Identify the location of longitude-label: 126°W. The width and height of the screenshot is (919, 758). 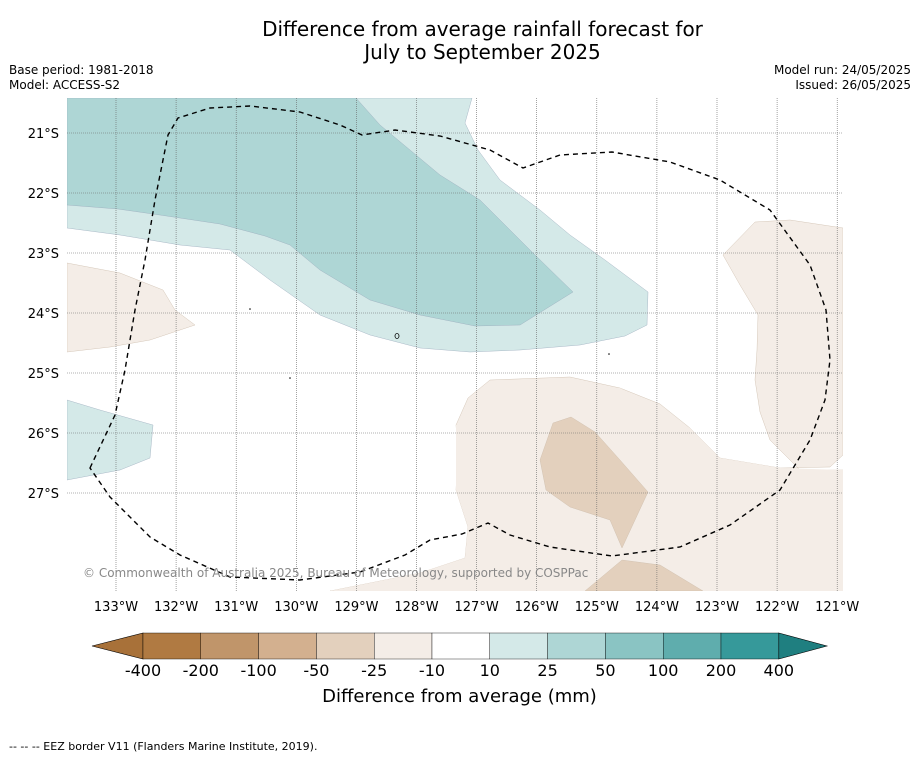
(537, 607).